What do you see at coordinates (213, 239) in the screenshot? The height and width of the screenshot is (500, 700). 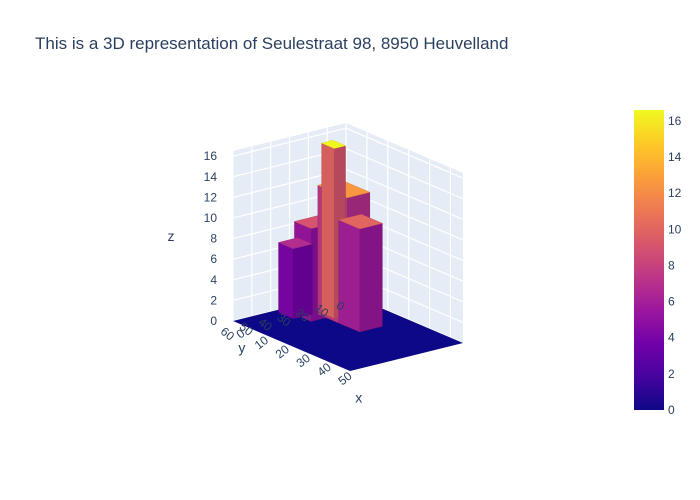 I see `z-tick-label: 8` at bounding box center [213, 239].